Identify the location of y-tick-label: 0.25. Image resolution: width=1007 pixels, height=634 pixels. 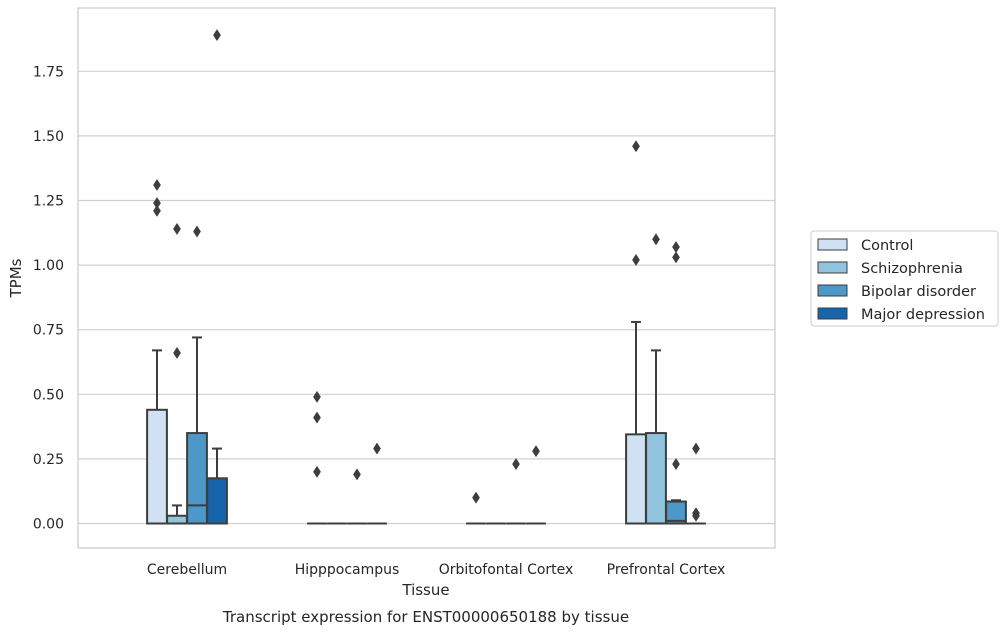
(48, 460).